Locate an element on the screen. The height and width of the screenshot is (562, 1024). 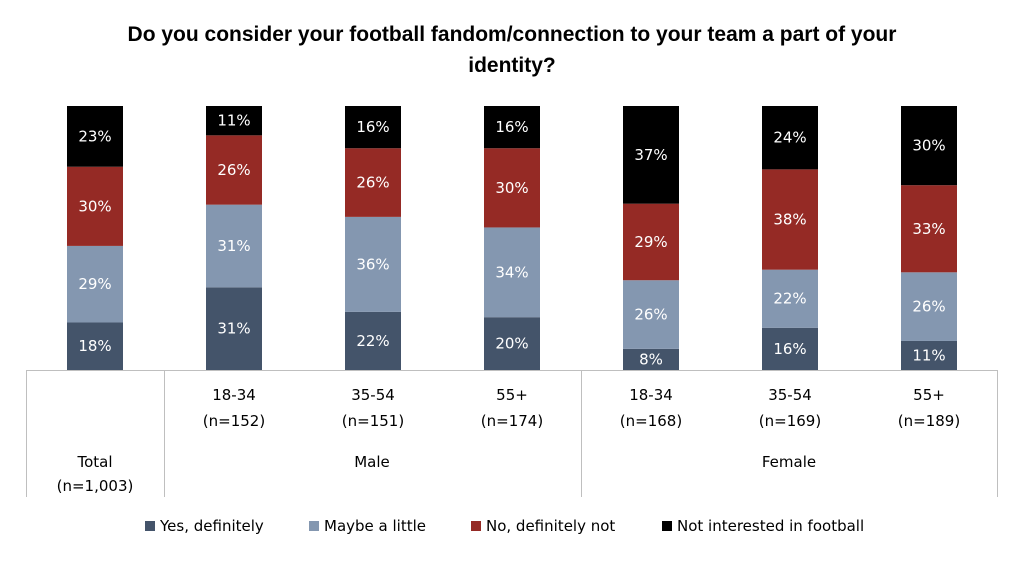
group-label: Female is located at coordinates (789, 462).